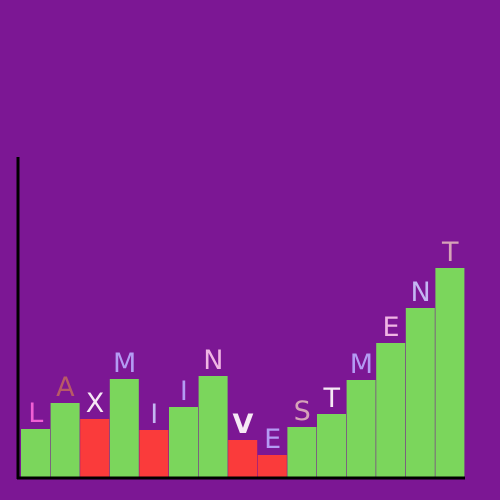 The image size is (500, 500). I want to click on bar-label-3: M, so click(124, 363).